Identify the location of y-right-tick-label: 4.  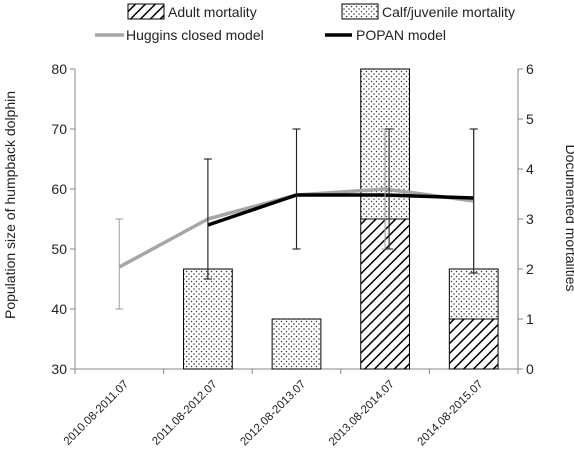
(530, 169).